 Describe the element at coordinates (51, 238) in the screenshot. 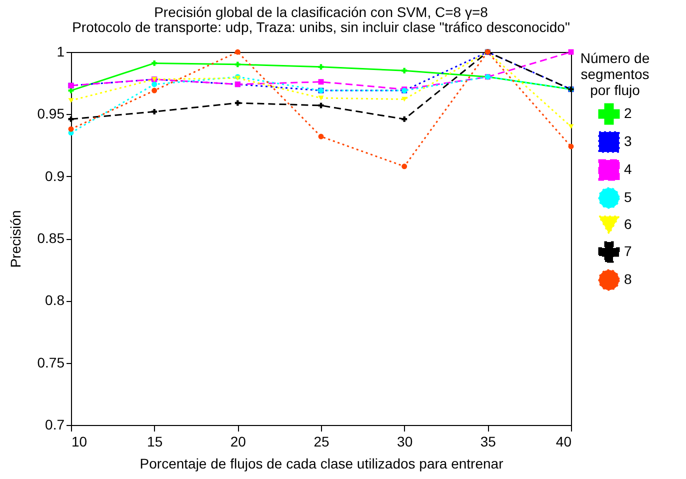

I see `y-tick-label: 0.85` at that location.